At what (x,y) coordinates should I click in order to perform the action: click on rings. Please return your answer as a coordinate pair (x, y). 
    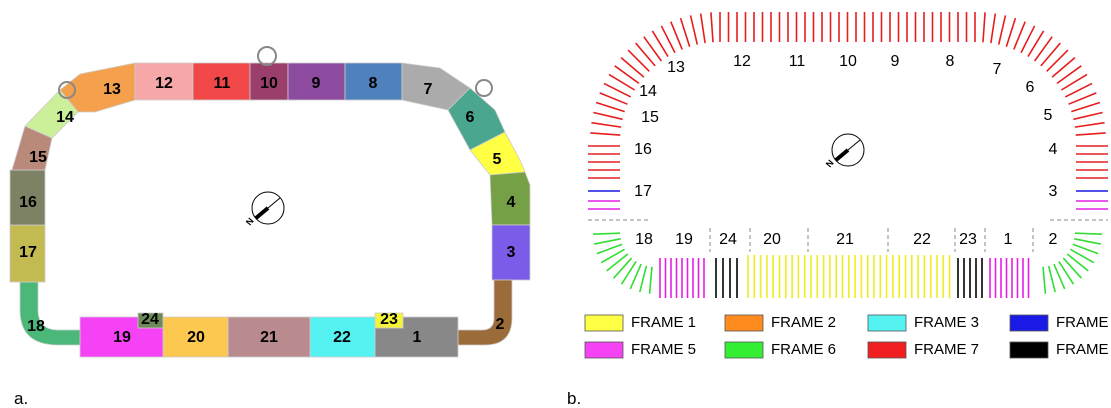
    Looking at the image, I should click on (275, 72).